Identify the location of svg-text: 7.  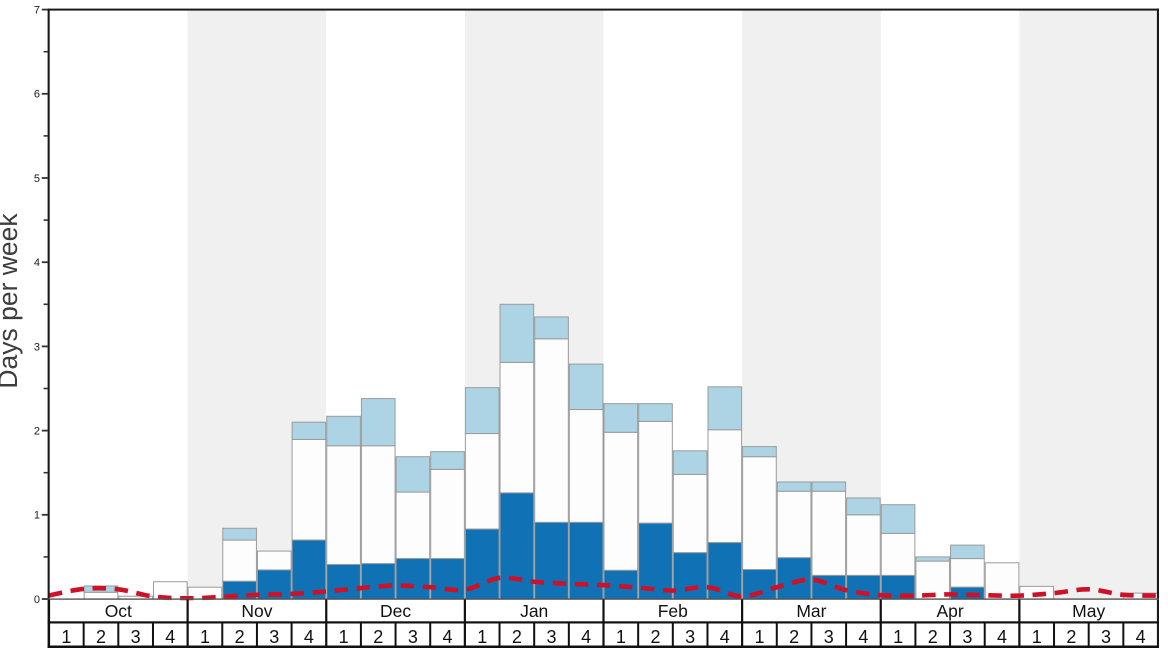
(37, 11).